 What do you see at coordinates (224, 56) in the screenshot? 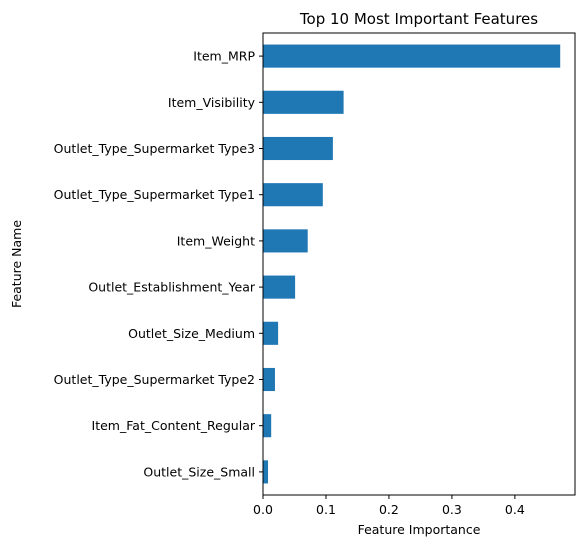
I see `y-tick-label: Item_MRP` at bounding box center [224, 56].